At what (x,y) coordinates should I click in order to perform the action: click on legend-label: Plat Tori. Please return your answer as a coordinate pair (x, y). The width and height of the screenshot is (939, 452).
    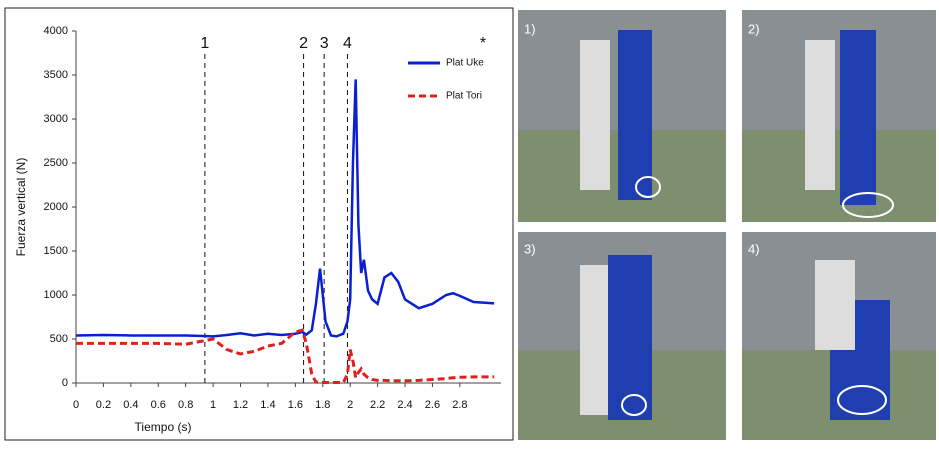
    Looking at the image, I should click on (464, 96).